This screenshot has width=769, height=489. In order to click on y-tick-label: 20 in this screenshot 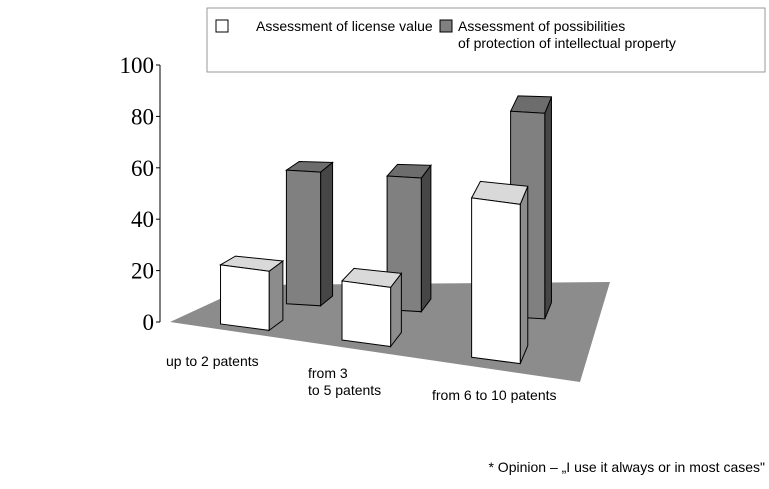, I will do `click(142, 271)`.